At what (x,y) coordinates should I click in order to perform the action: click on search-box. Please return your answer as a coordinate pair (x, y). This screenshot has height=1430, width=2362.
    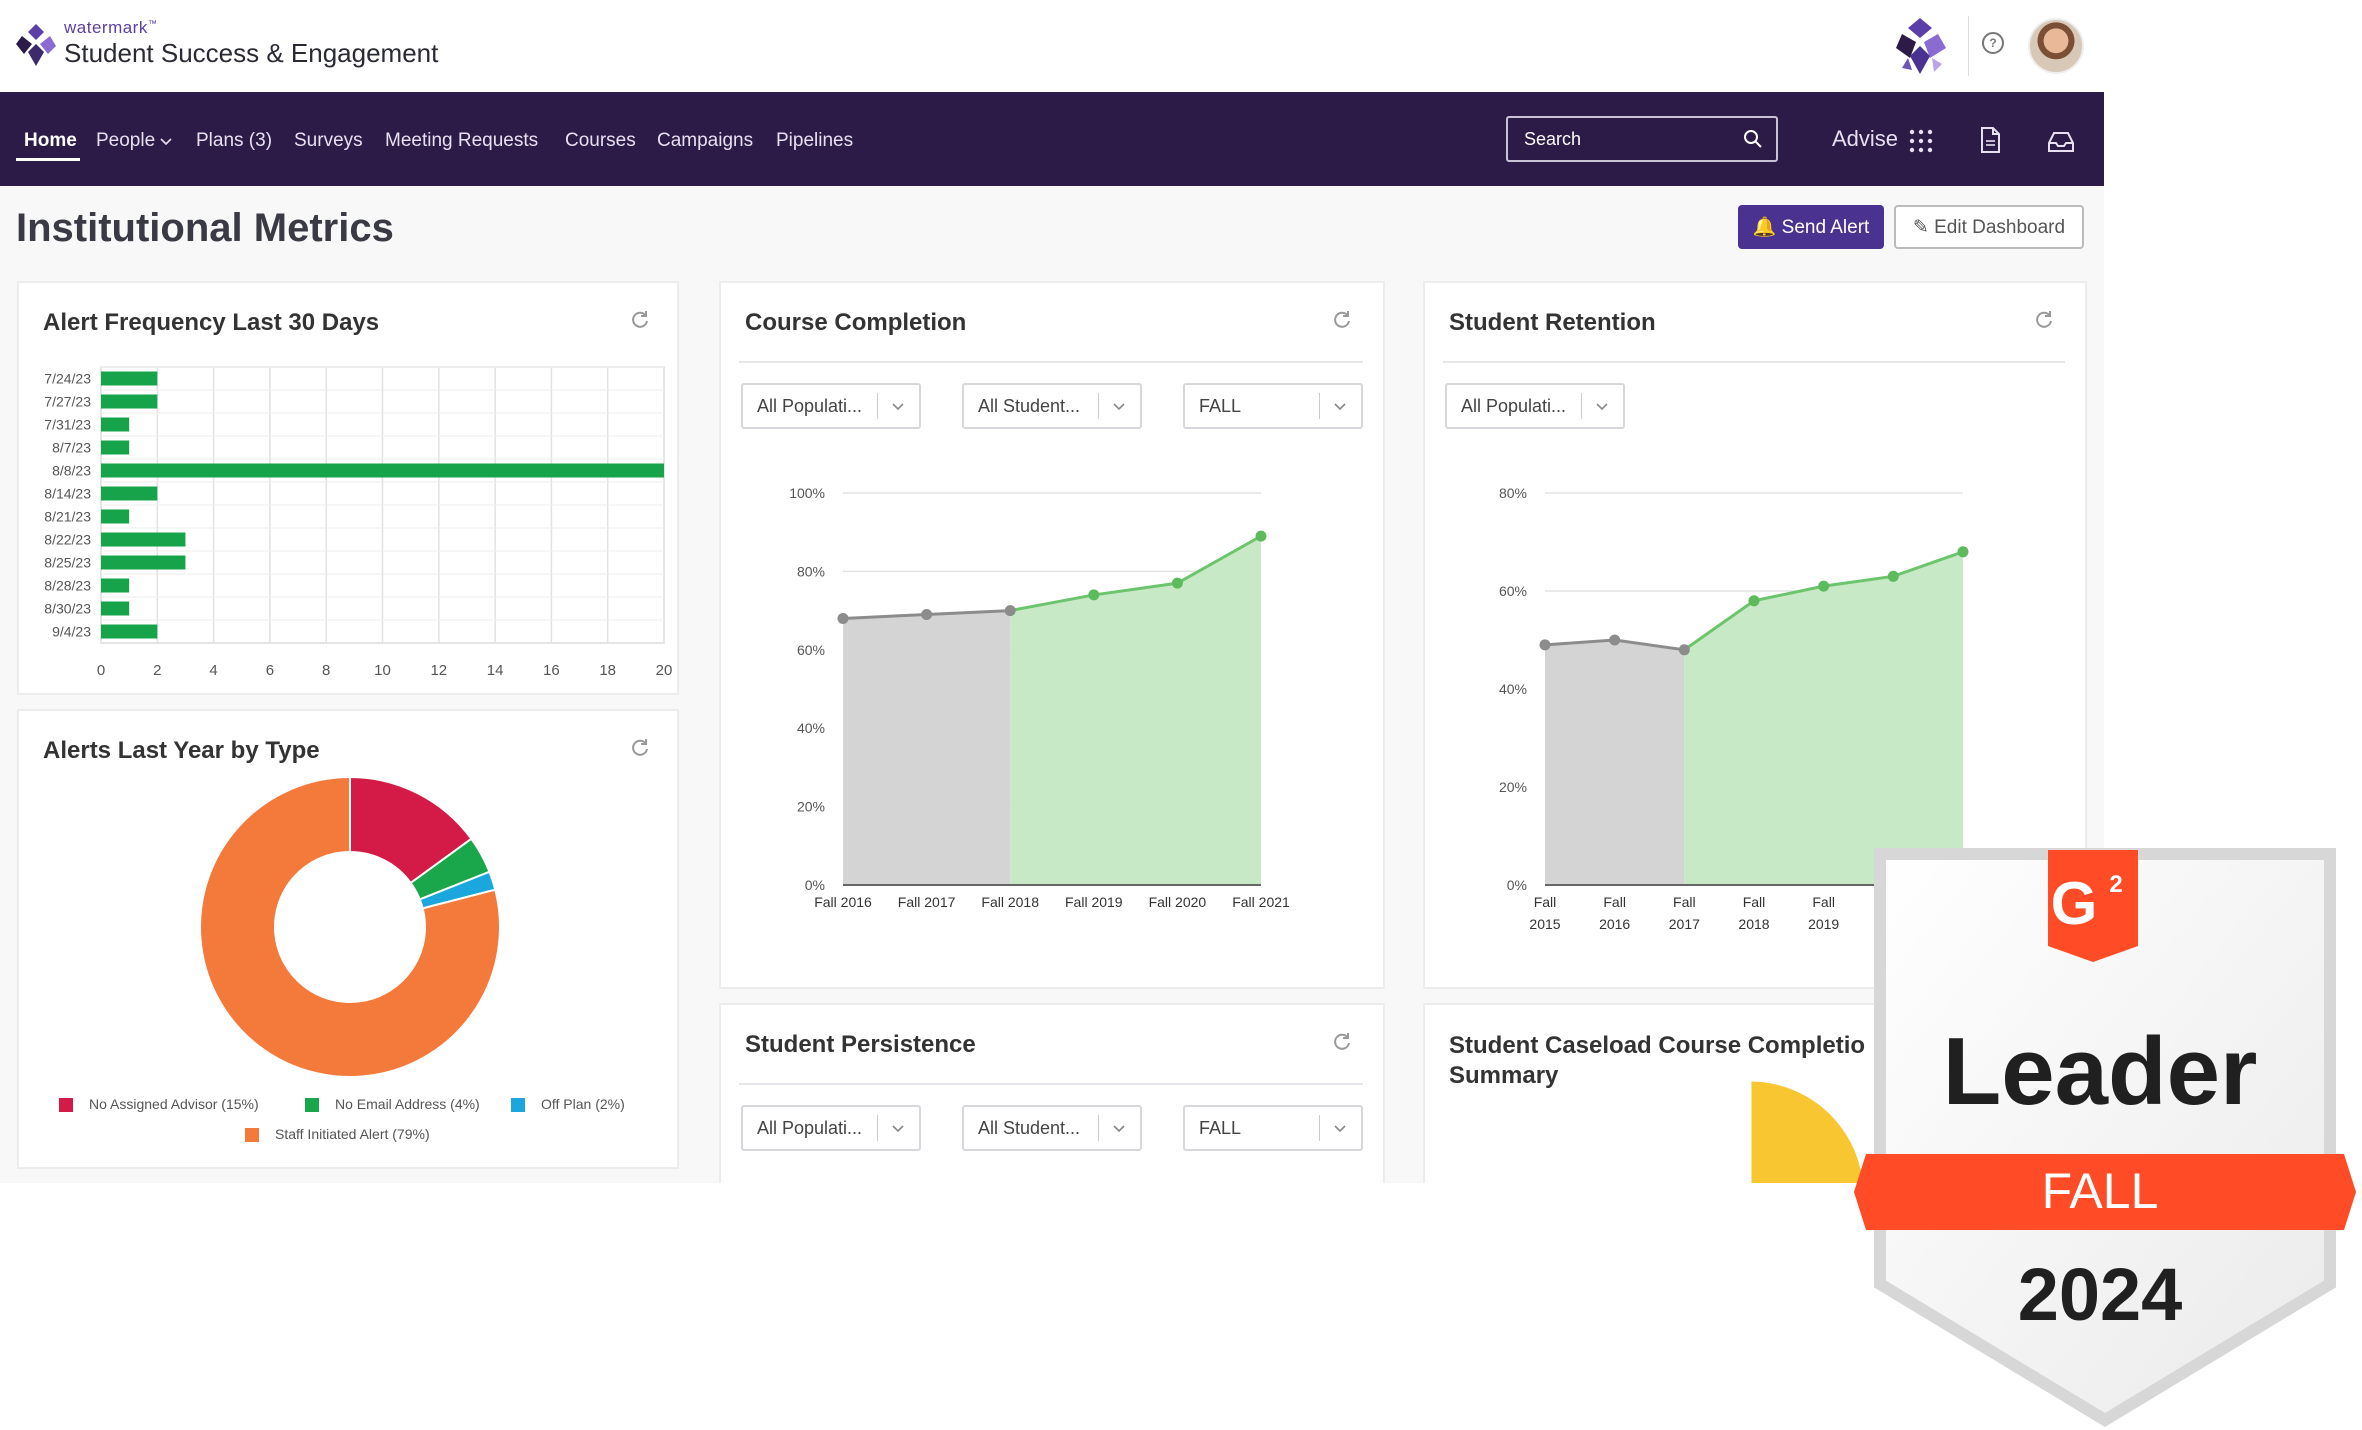
    Looking at the image, I should click on (1642, 139).